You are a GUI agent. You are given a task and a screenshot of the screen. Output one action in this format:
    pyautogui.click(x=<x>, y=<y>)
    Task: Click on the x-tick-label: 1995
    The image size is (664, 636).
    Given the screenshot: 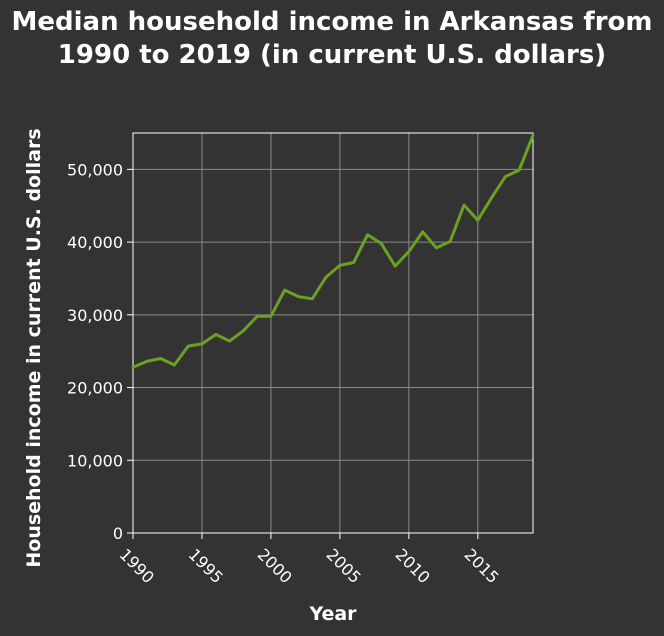 What is the action you would take?
    pyautogui.click(x=206, y=566)
    